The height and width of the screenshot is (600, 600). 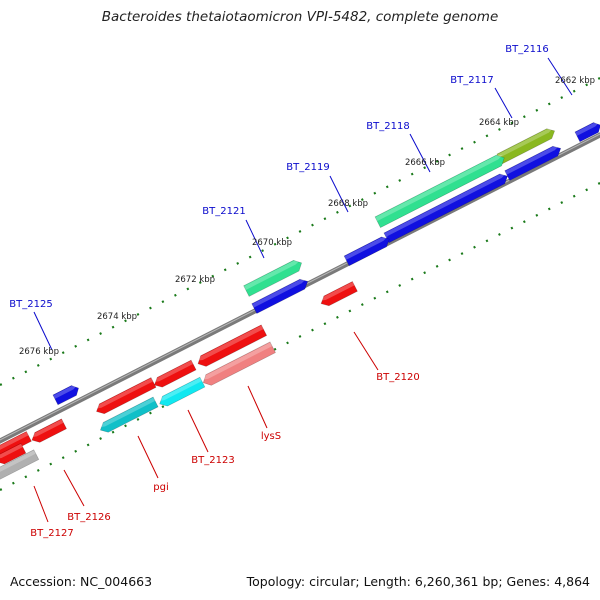 What do you see at coordinates (30, 304) in the screenshot?
I see `gene-label: BT_2125` at bounding box center [30, 304].